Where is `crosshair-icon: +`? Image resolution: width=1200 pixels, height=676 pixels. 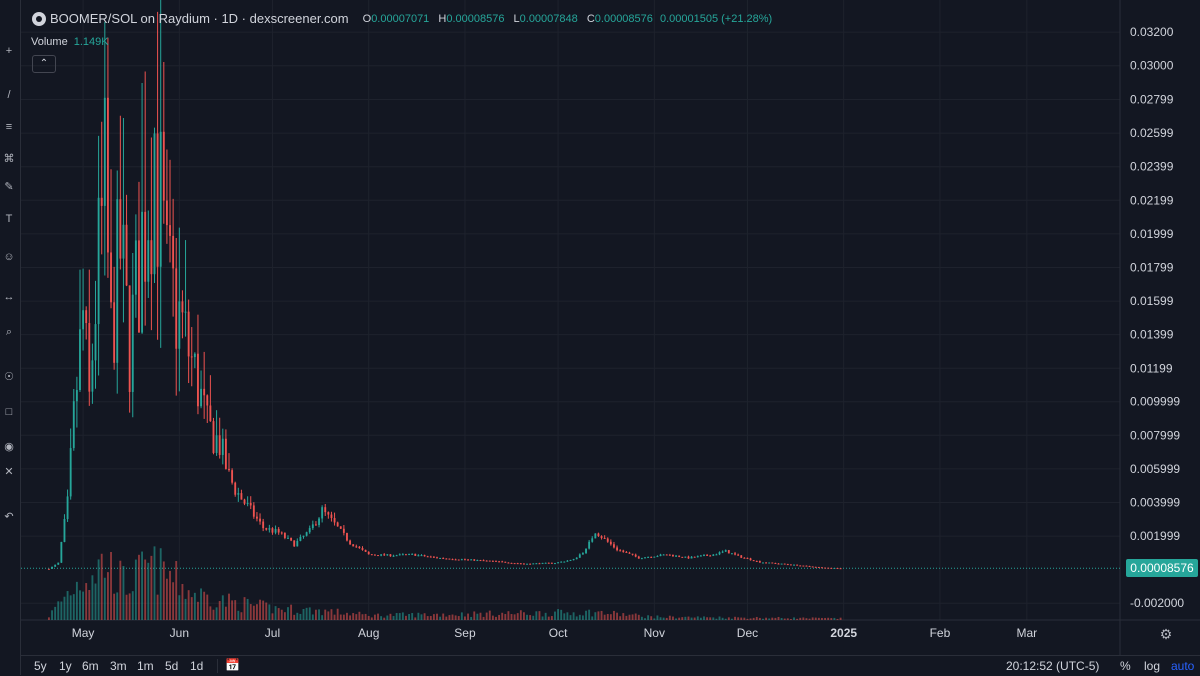 crosshair-icon: + is located at coordinates (9, 51).